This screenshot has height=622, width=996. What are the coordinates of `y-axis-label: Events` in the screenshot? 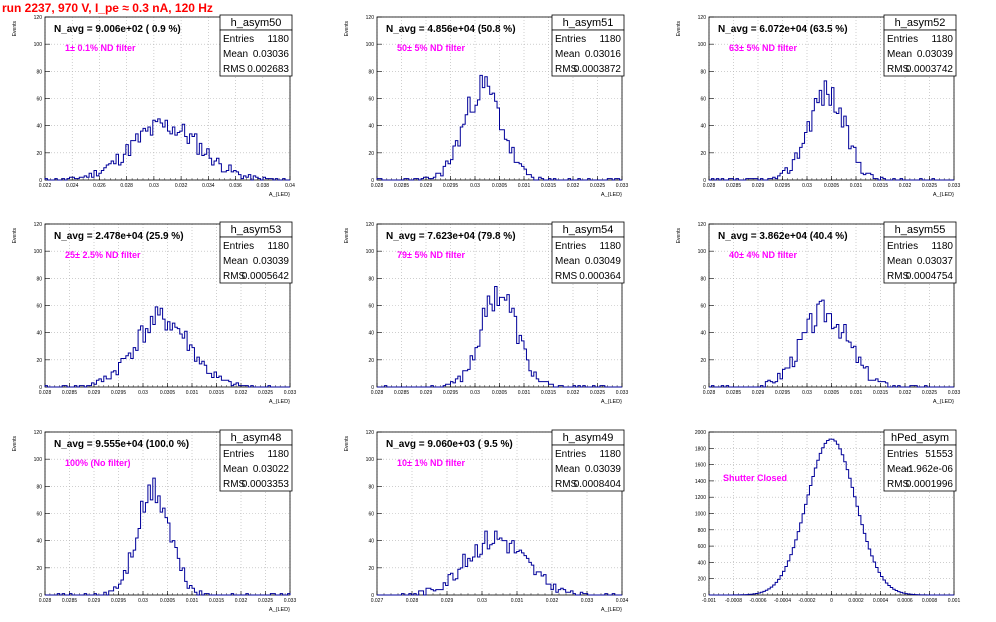 It's located at (347, 236).